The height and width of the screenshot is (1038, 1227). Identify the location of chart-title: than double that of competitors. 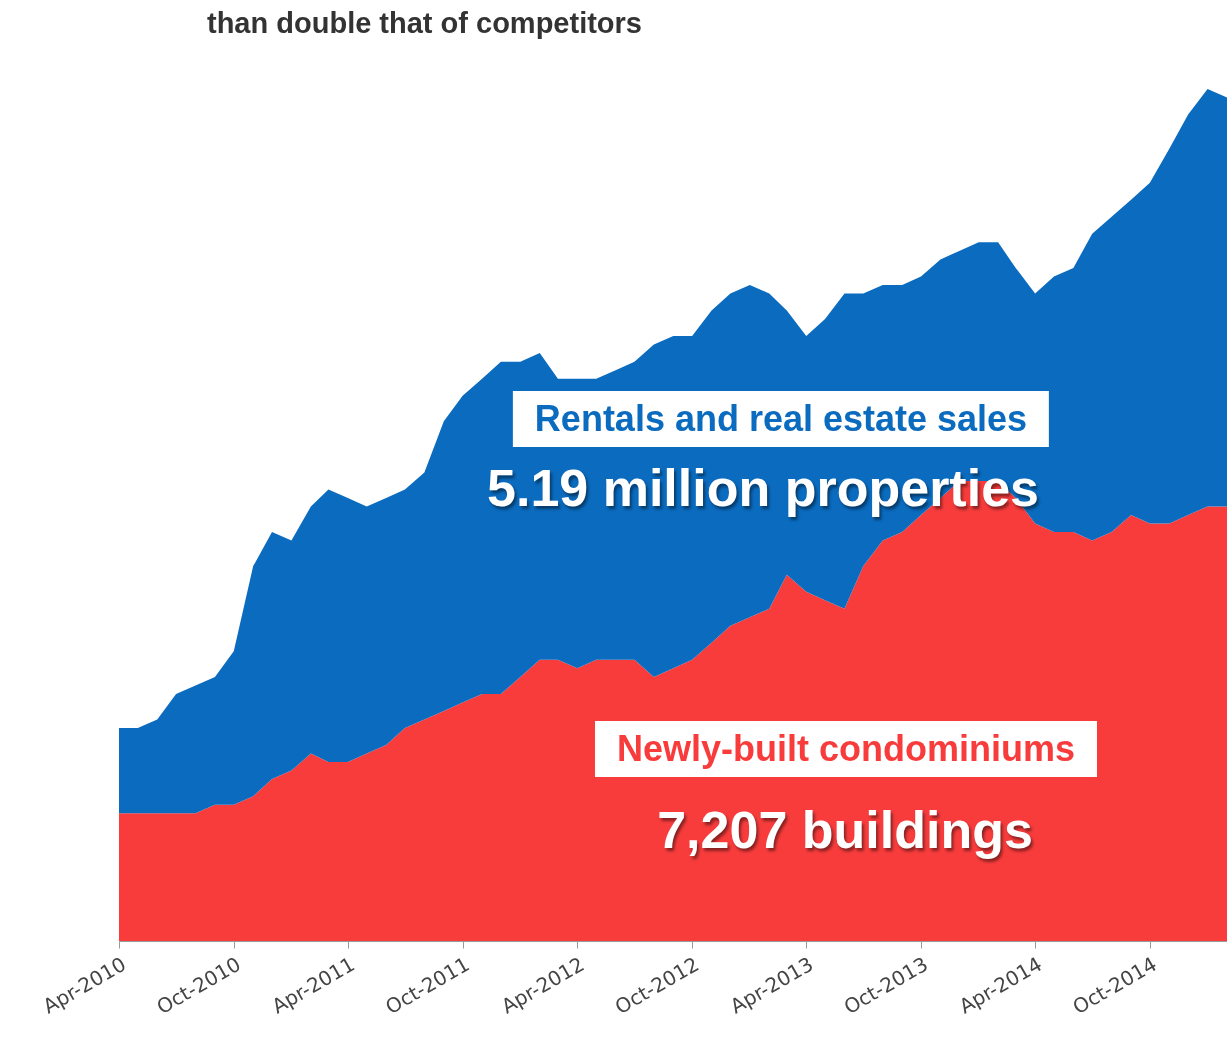
(424, 23).